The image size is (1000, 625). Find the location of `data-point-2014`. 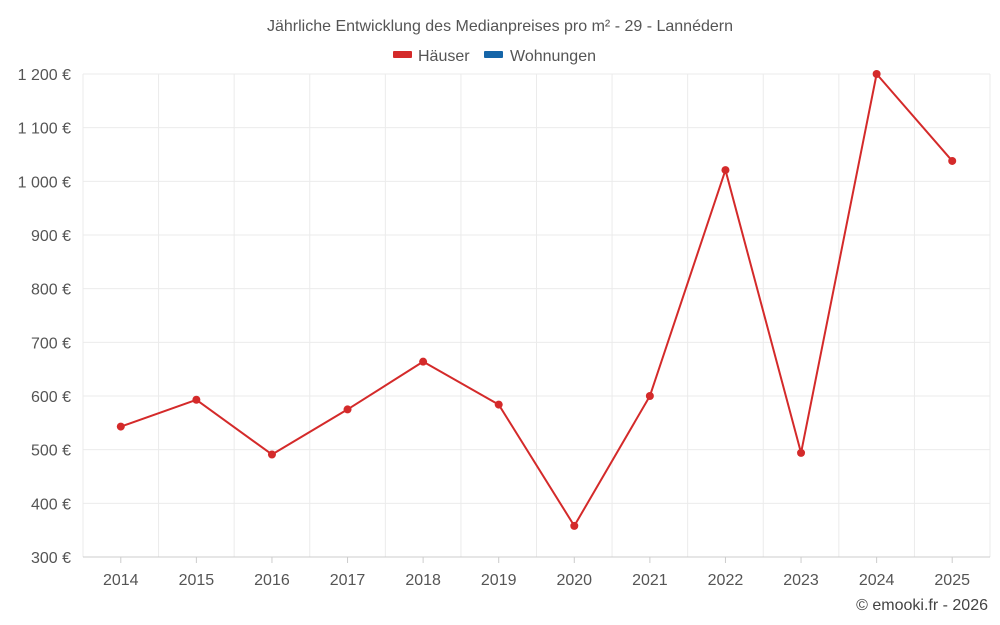

data-point-2014 is located at coordinates (120, 426).